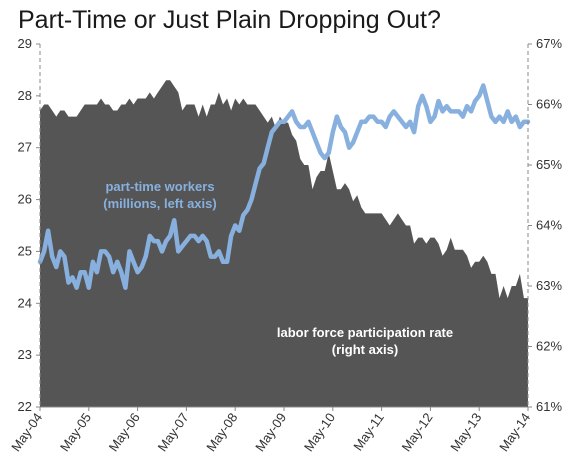 Image resolution: width=575 pixels, height=467 pixels. What do you see at coordinates (549, 406) in the screenshot?
I see `right-tick-label: 61%` at bounding box center [549, 406].